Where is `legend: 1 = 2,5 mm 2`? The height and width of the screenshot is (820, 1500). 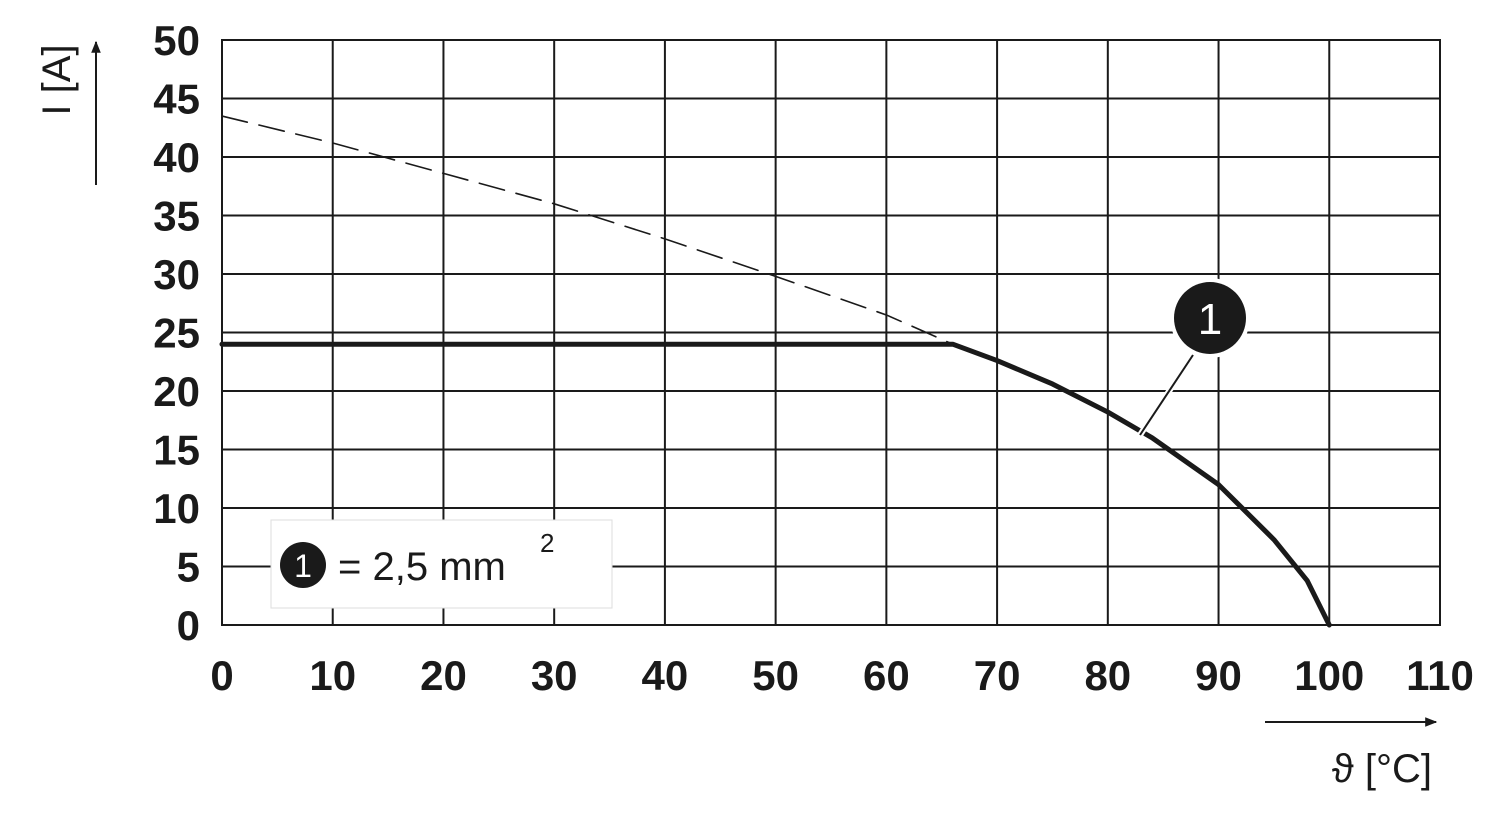
legend: 1 = 2,5 mm 2 is located at coordinates (441, 564).